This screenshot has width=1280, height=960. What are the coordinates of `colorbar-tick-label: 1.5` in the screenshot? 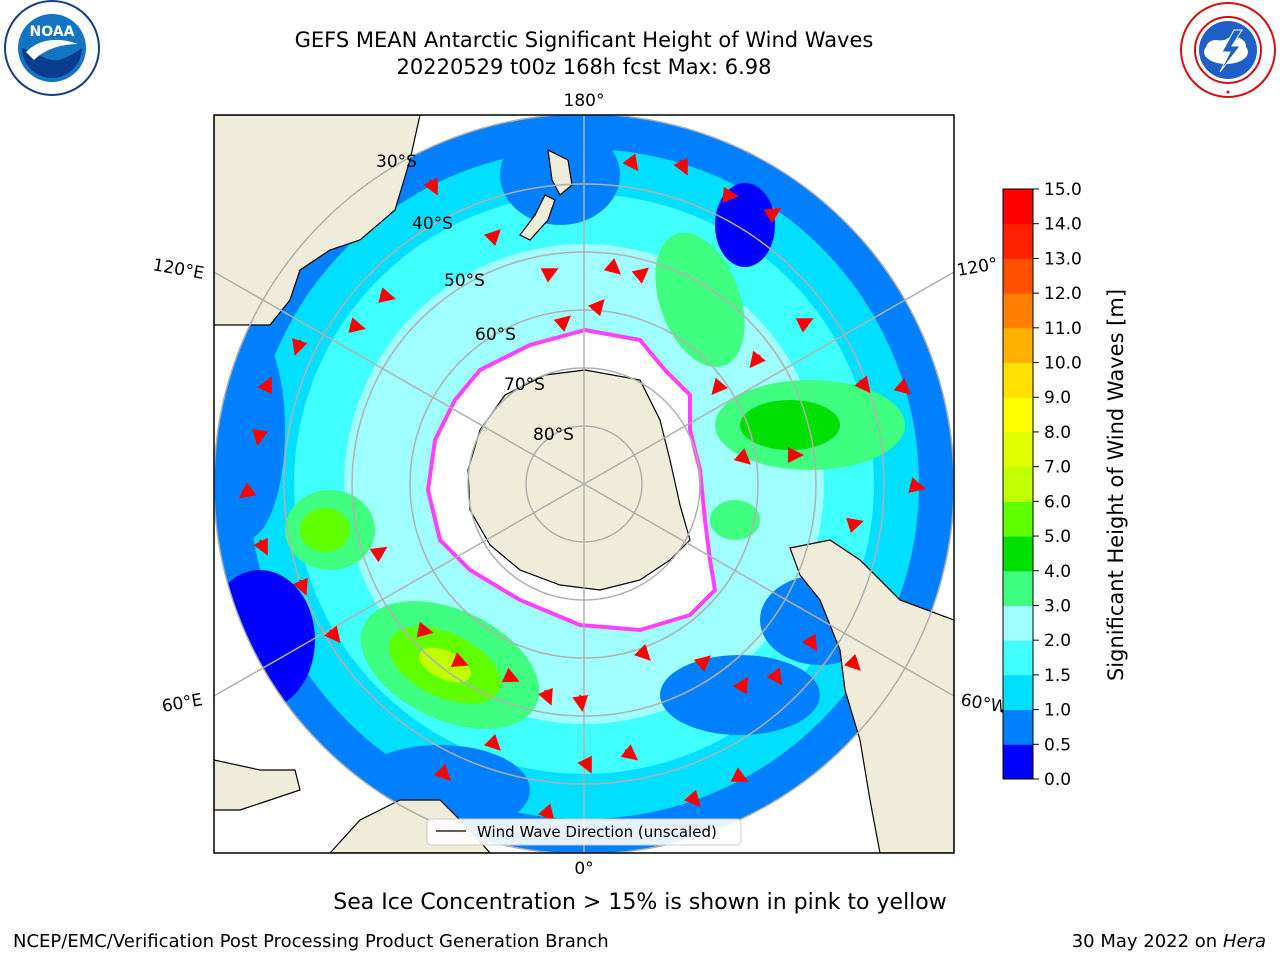 It's located at (1057, 676).